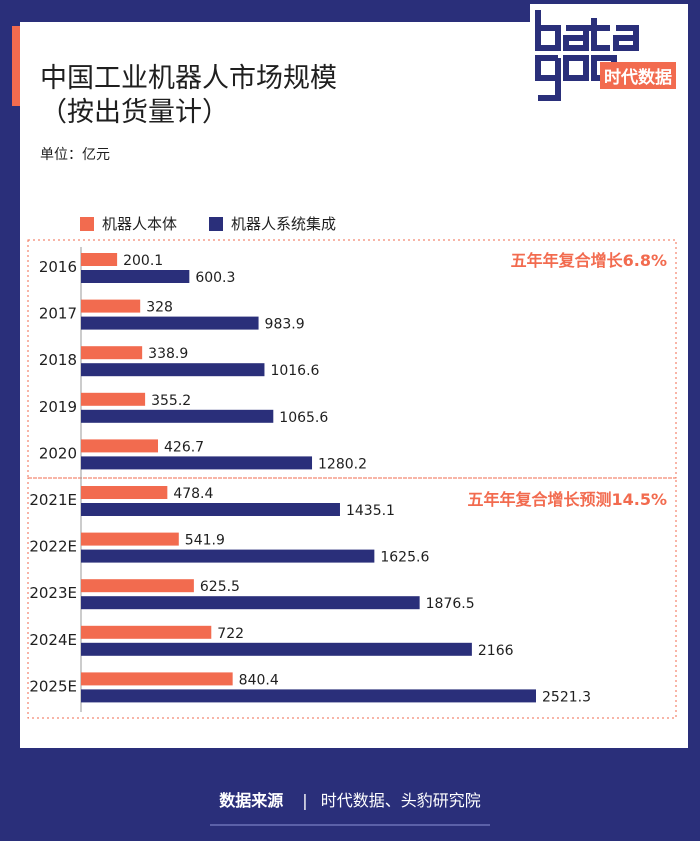 The width and height of the screenshot is (700, 841). Describe the element at coordinates (350, 11) in the screenshot. I see `frame-top` at that location.